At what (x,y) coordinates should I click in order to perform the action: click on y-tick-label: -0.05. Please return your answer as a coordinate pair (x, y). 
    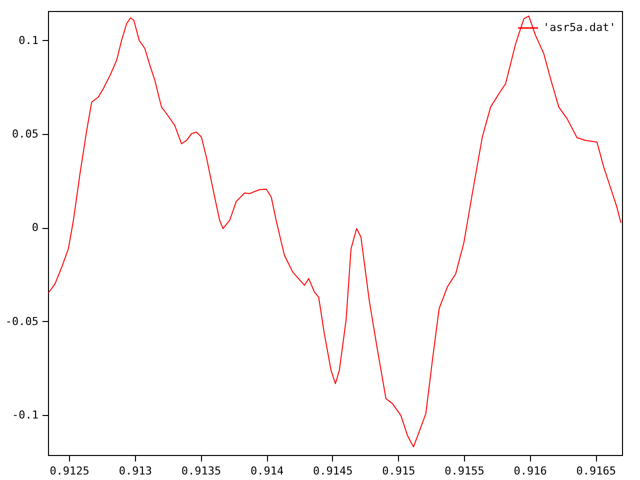
    Looking at the image, I should click on (21, 321).